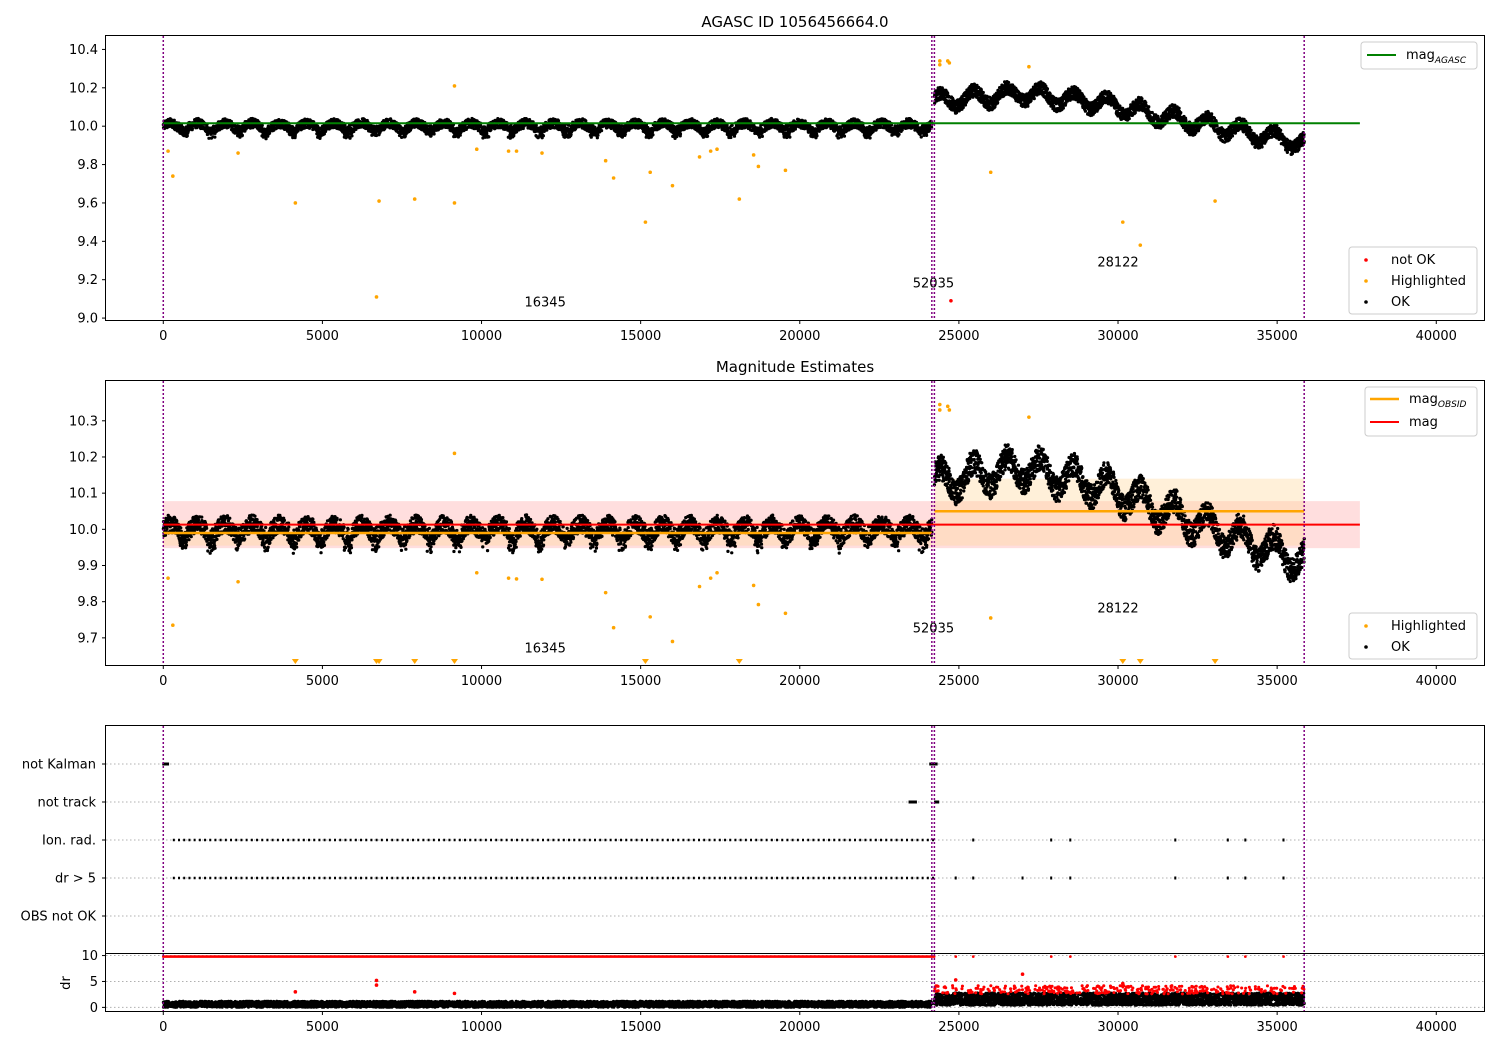  Describe the element at coordinates (1438, 401) in the screenshot. I see `legend-mag-obsid-label: magOBSID` at that location.